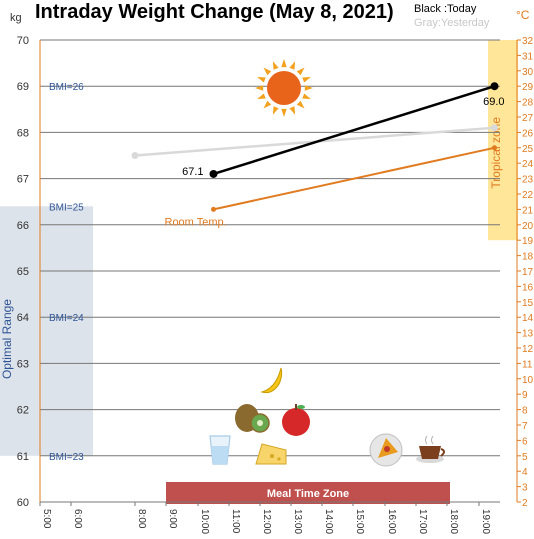 This screenshot has width=534, height=539. Describe the element at coordinates (23, 272) in the screenshot. I see `y-tick-label: 65` at that location.